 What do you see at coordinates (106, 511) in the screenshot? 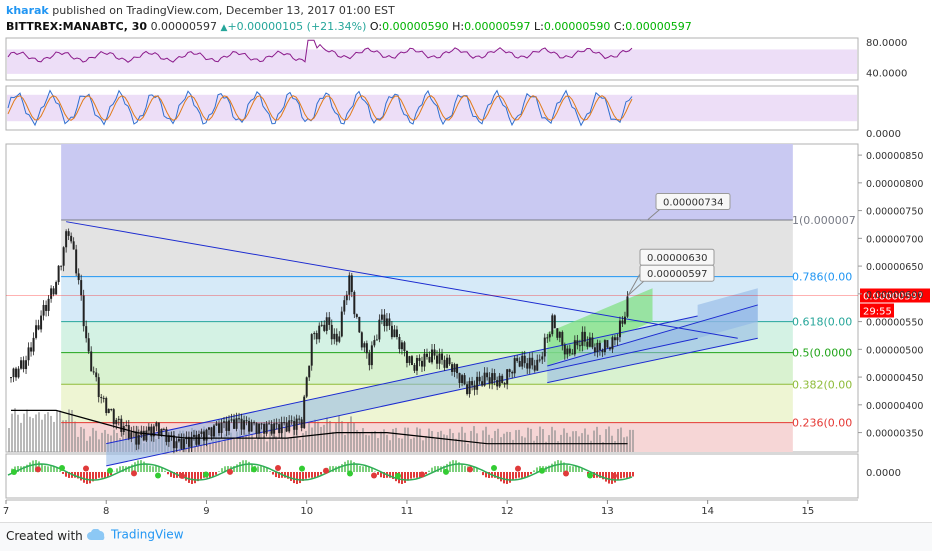
I see `x-tick-label: 8` at bounding box center [106, 511].